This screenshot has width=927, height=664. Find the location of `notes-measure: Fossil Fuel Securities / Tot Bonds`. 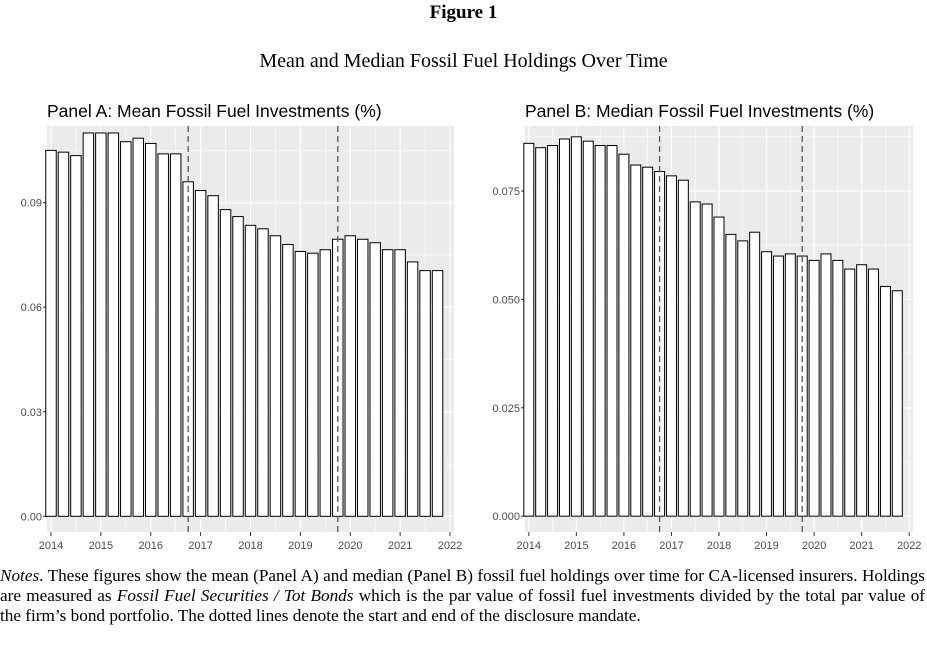

notes-measure: Fossil Fuel Securities / Tot Bonds is located at coordinates (235, 595).